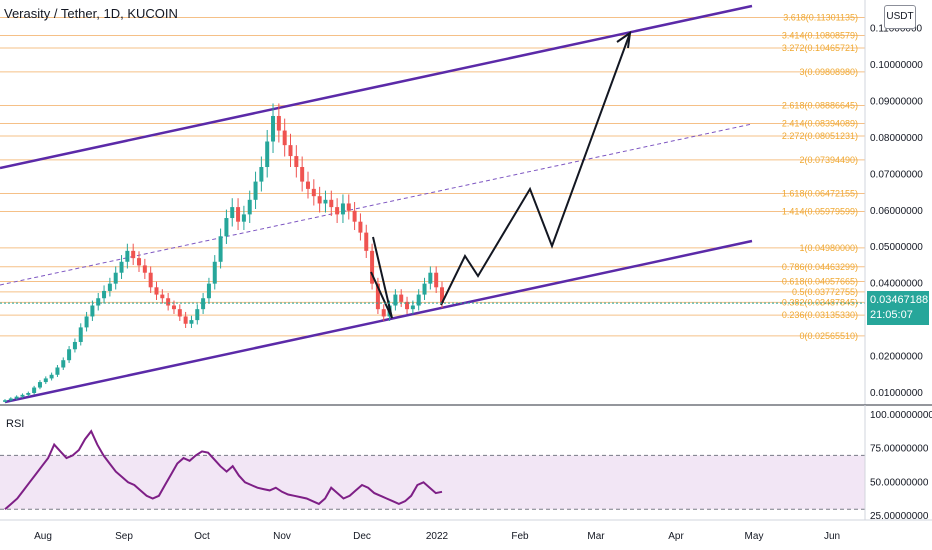 This screenshot has height=550, width=932. Describe the element at coordinates (535, 169) in the screenshot. I see `projection-line` at that location.